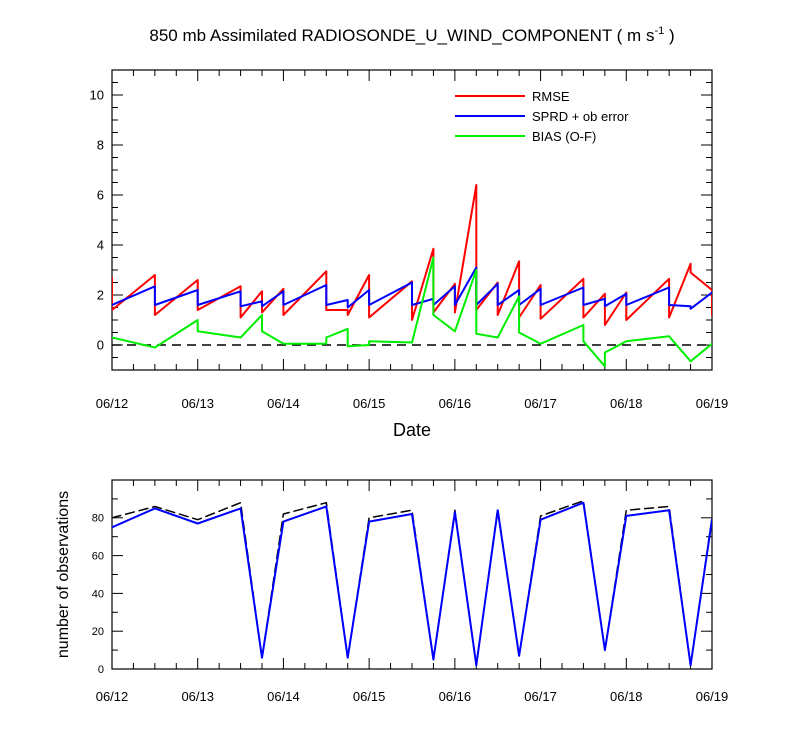  I want to click on y-tick-label: 4, so click(100, 245).